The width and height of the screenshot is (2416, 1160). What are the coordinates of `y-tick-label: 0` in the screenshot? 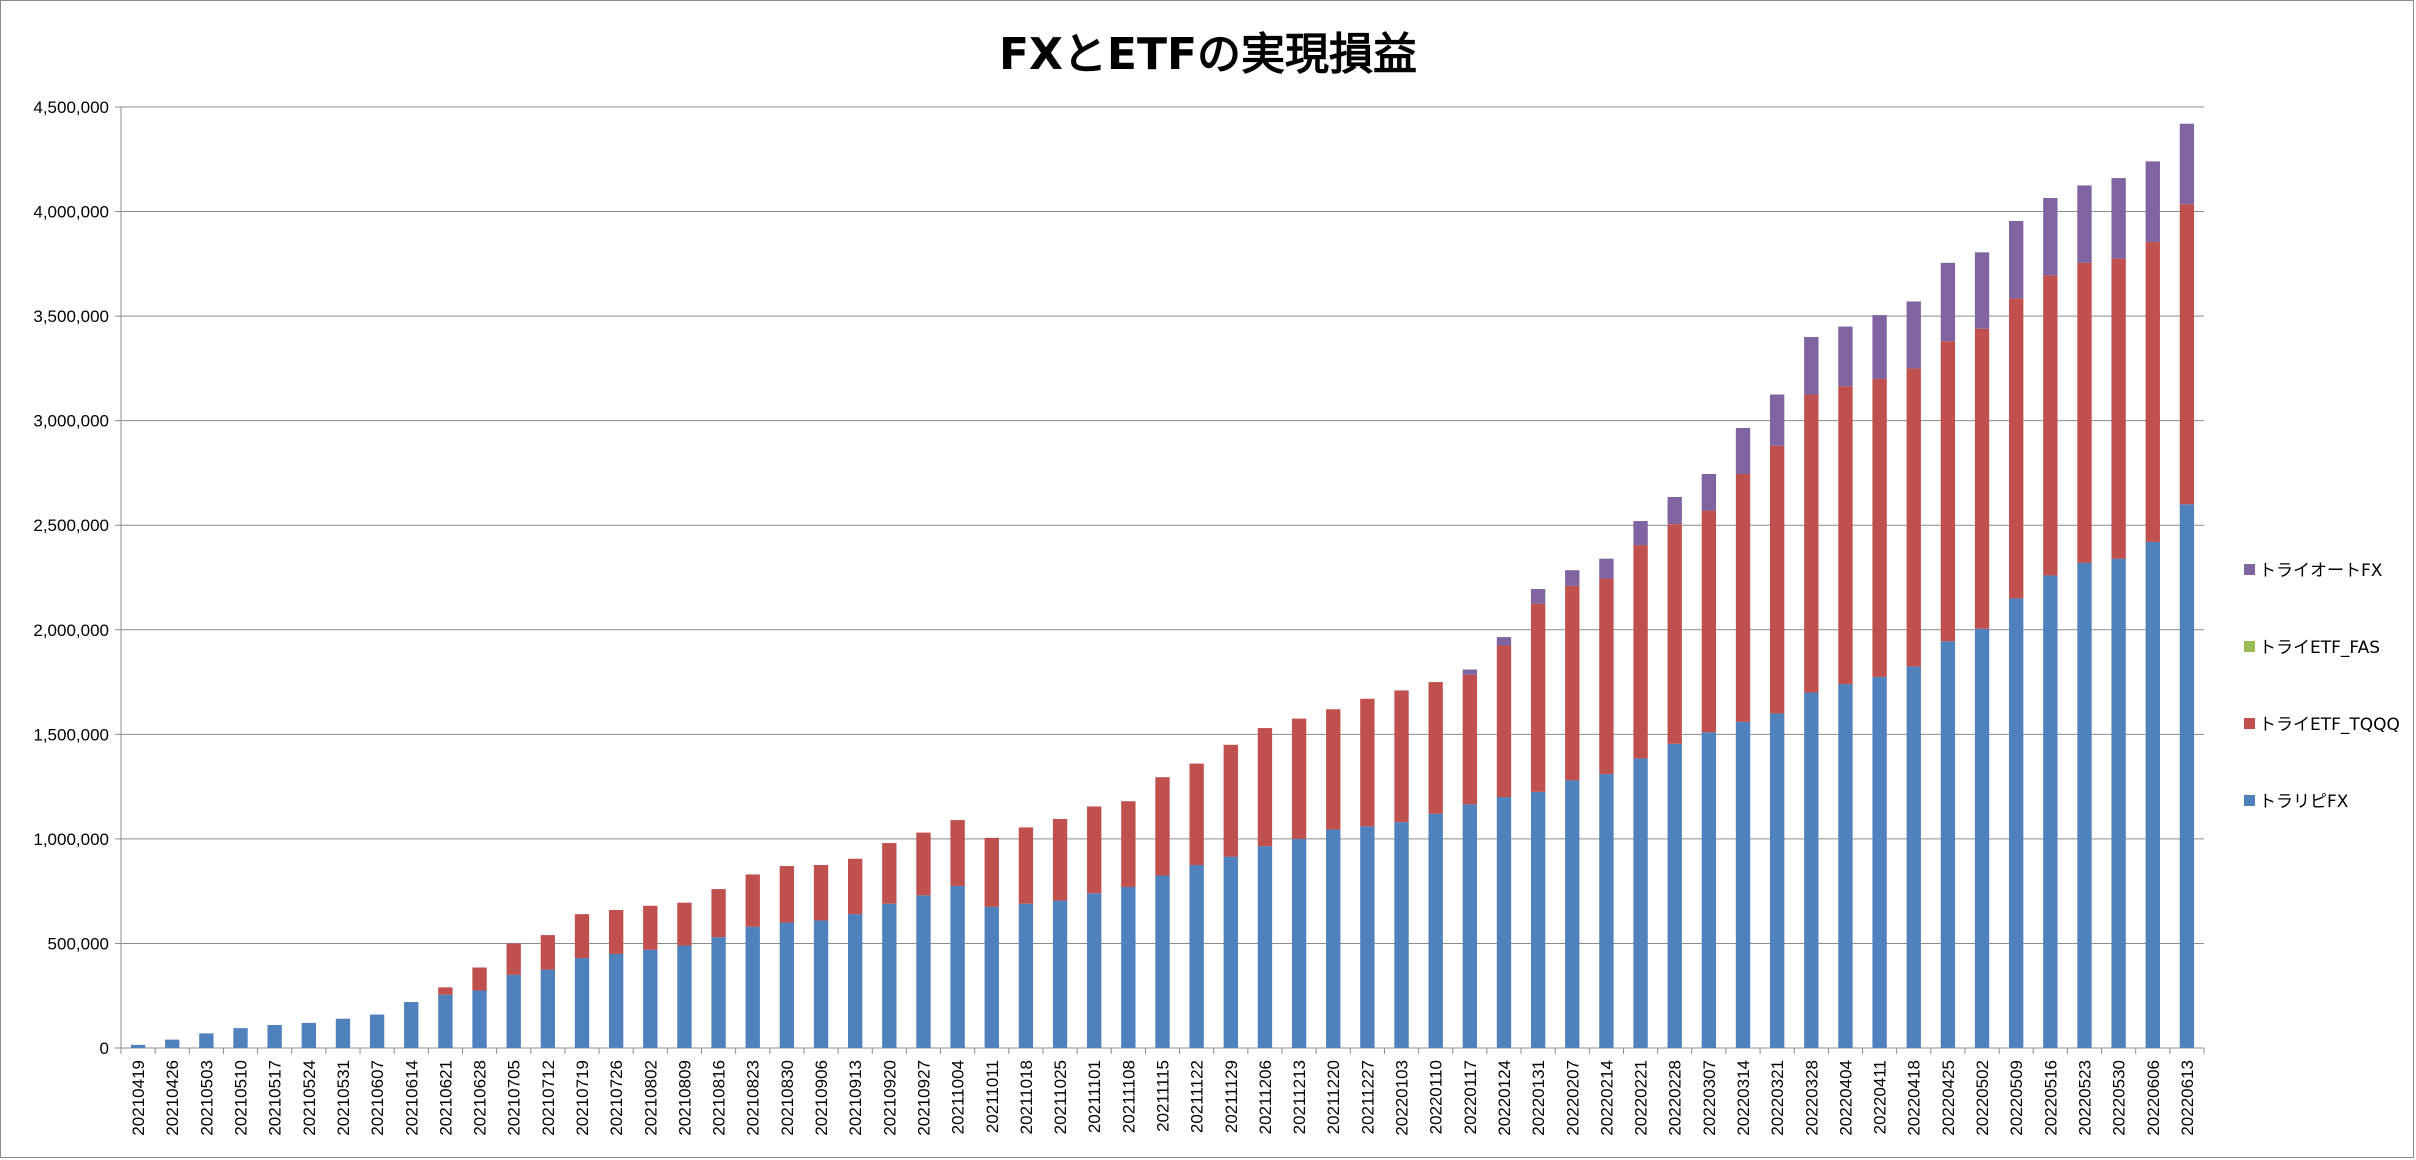 It's located at (104, 1048).